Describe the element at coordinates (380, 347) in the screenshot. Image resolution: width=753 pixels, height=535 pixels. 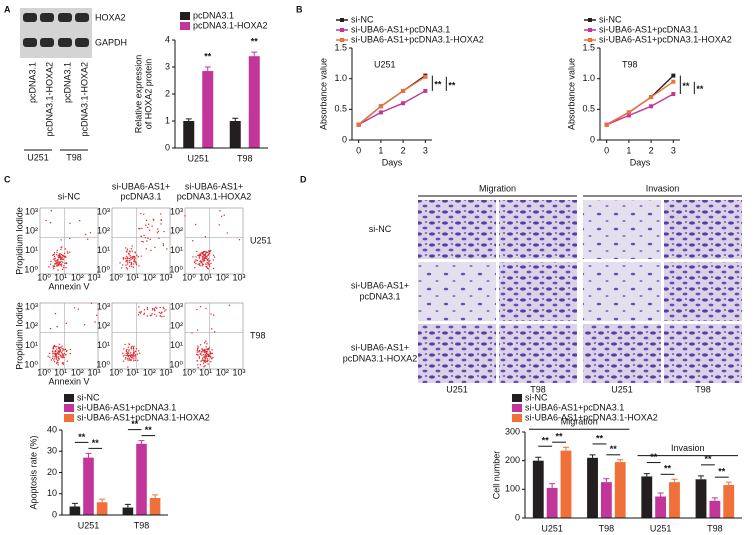
I see `row-label: si-UBA6-AS1+` at that location.